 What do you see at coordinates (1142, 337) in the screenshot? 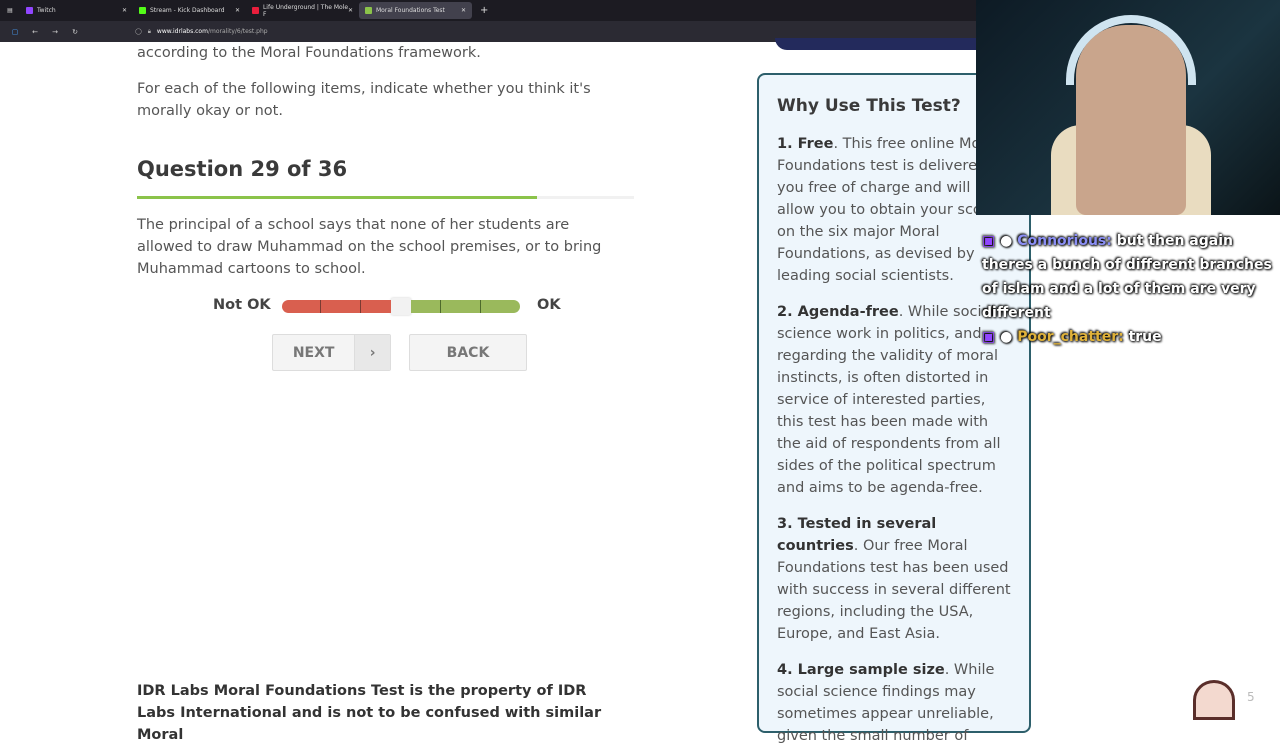
I see `chat-text: true` at bounding box center [1142, 337].